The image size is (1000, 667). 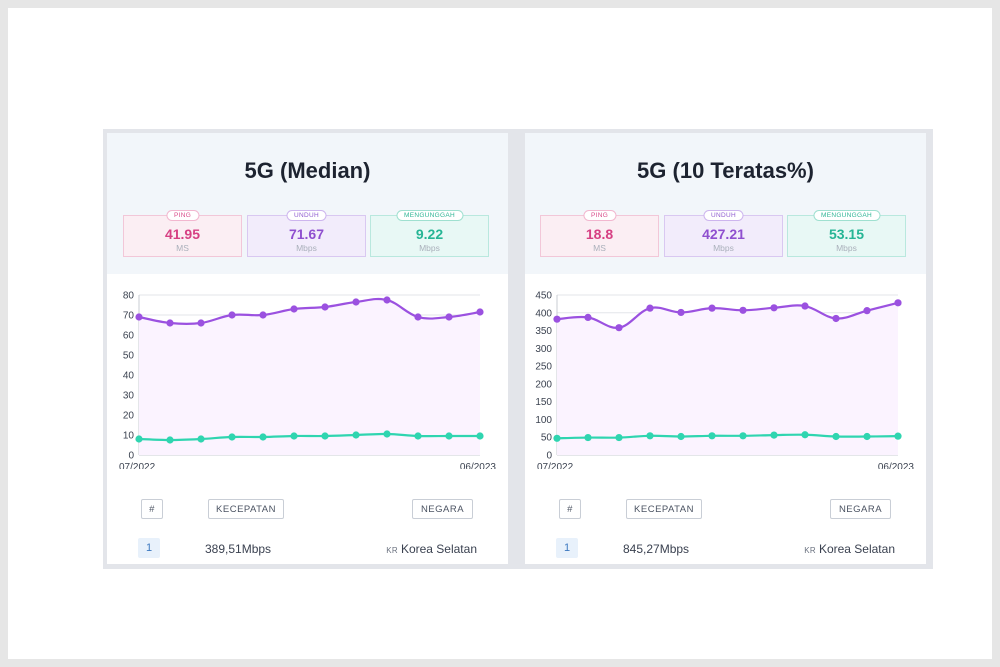 I want to click on y-tick-label: 60, so click(x=129, y=336).